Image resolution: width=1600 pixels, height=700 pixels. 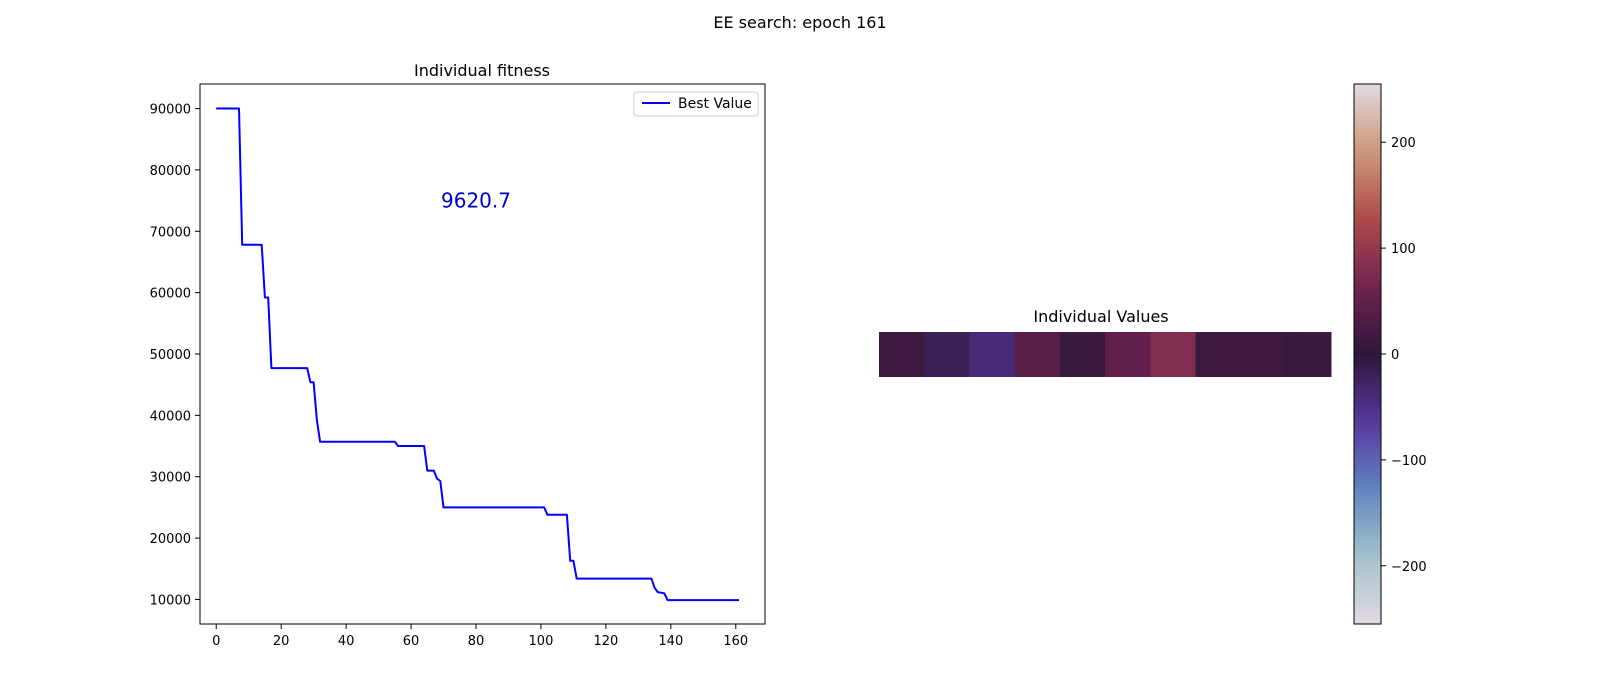 I want to click on colorbar: 200 100 0 −100 −200, so click(x=1390, y=354).